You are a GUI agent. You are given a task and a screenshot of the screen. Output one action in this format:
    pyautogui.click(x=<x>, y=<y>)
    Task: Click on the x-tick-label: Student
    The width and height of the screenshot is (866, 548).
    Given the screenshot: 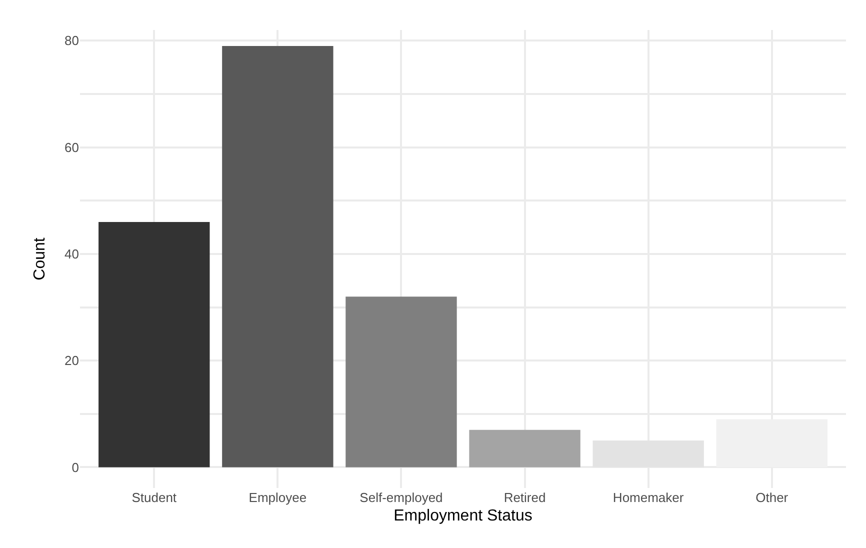 What is the action you would take?
    pyautogui.click(x=154, y=497)
    